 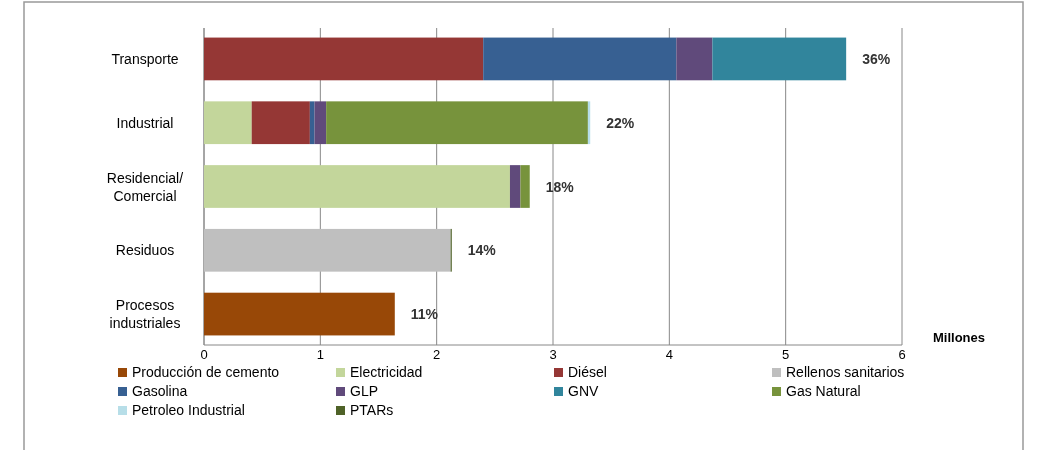 What do you see at coordinates (145, 186) in the screenshot?
I see `y-tick-label: Residencial/ Comercial` at bounding box center [145, 186].